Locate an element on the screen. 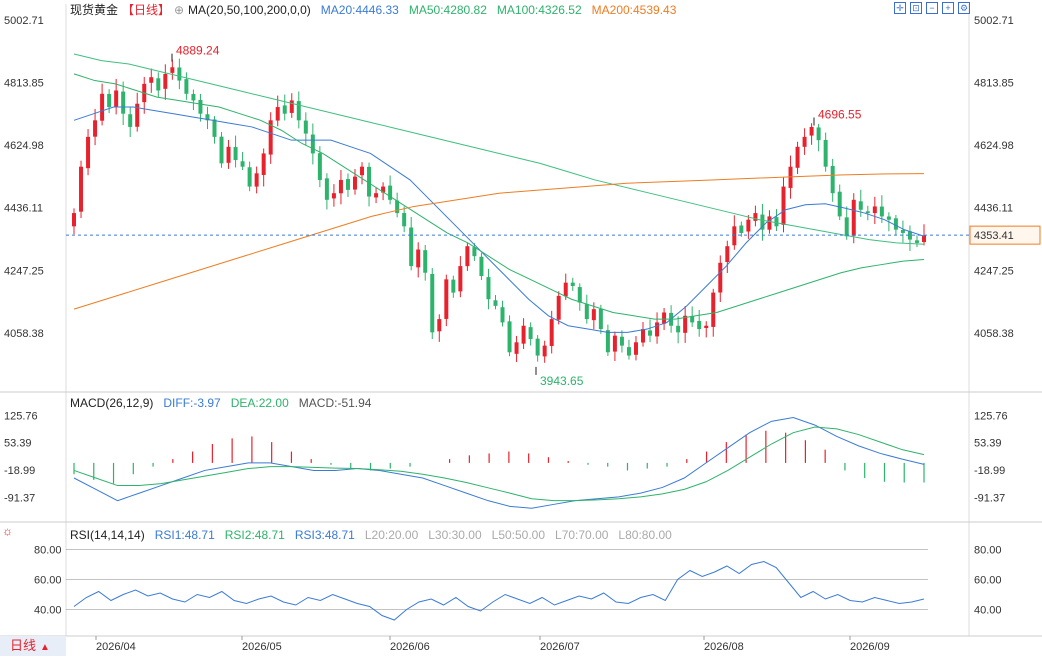 The image size is (1042, 658). time-tick-4: 2026/08 is located at coordinates (724, 647).